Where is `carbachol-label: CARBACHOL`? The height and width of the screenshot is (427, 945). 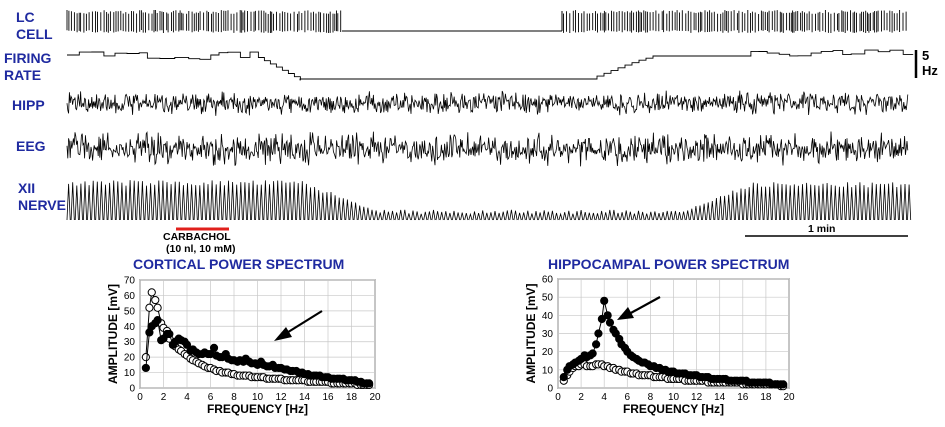
carbachol-label: CARBACHOL is located at coordinates (197, 237).